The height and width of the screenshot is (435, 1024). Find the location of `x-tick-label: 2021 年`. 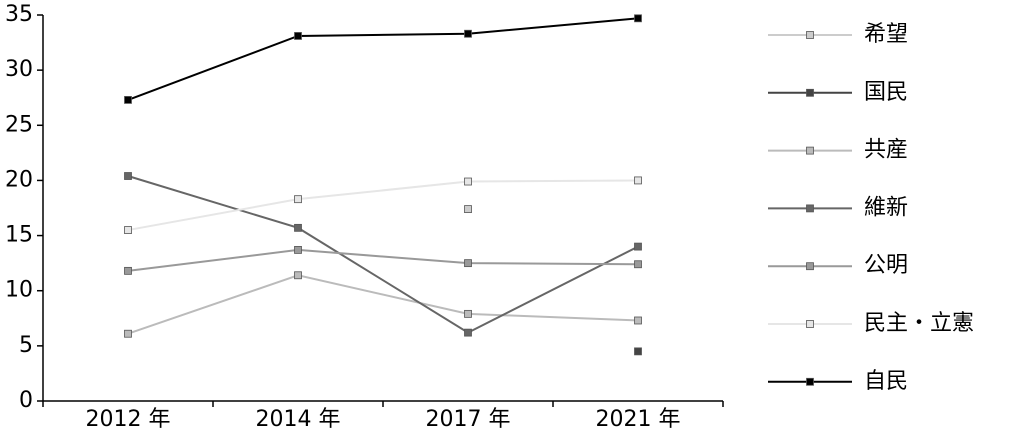

x-tick-label: 2021 年 is located at coordinates (638, 419).